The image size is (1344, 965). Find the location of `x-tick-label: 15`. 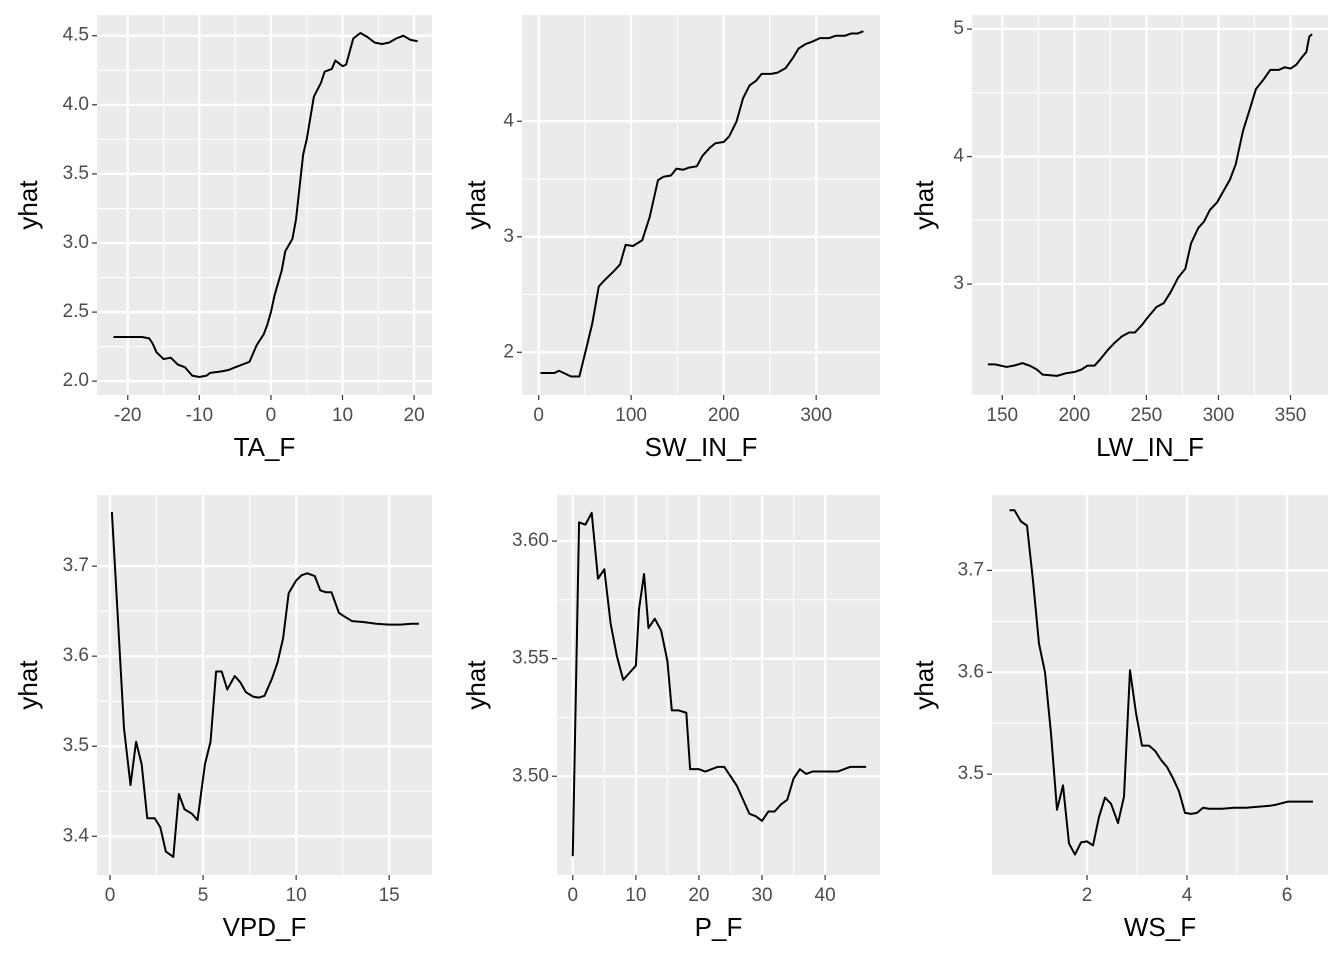

x-tick-label: 15 is located at coordinates (389, 895).